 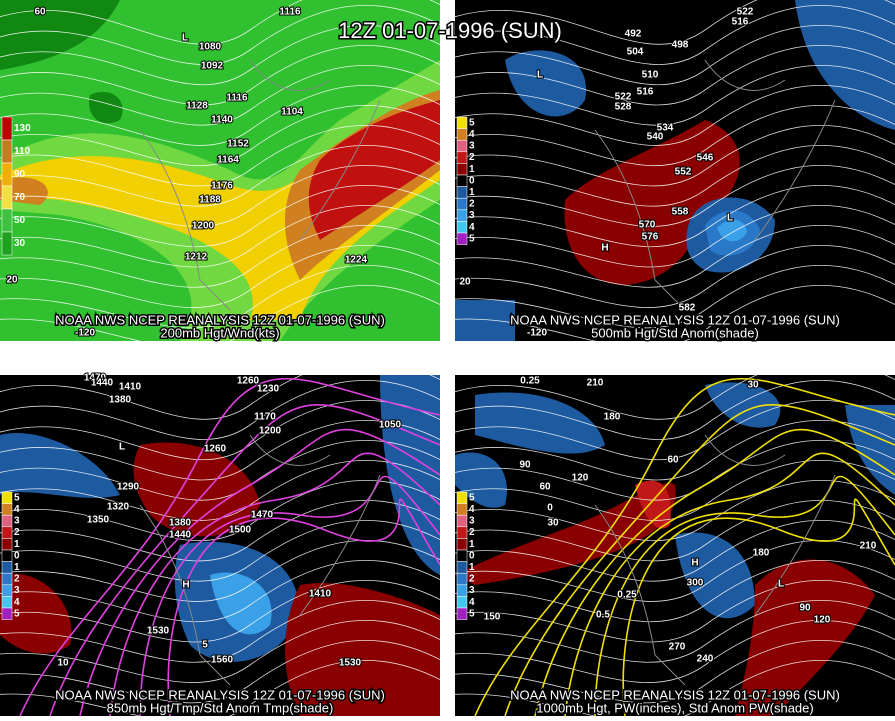 I want to click on contour-label: 582, so click(x=687, y=308).